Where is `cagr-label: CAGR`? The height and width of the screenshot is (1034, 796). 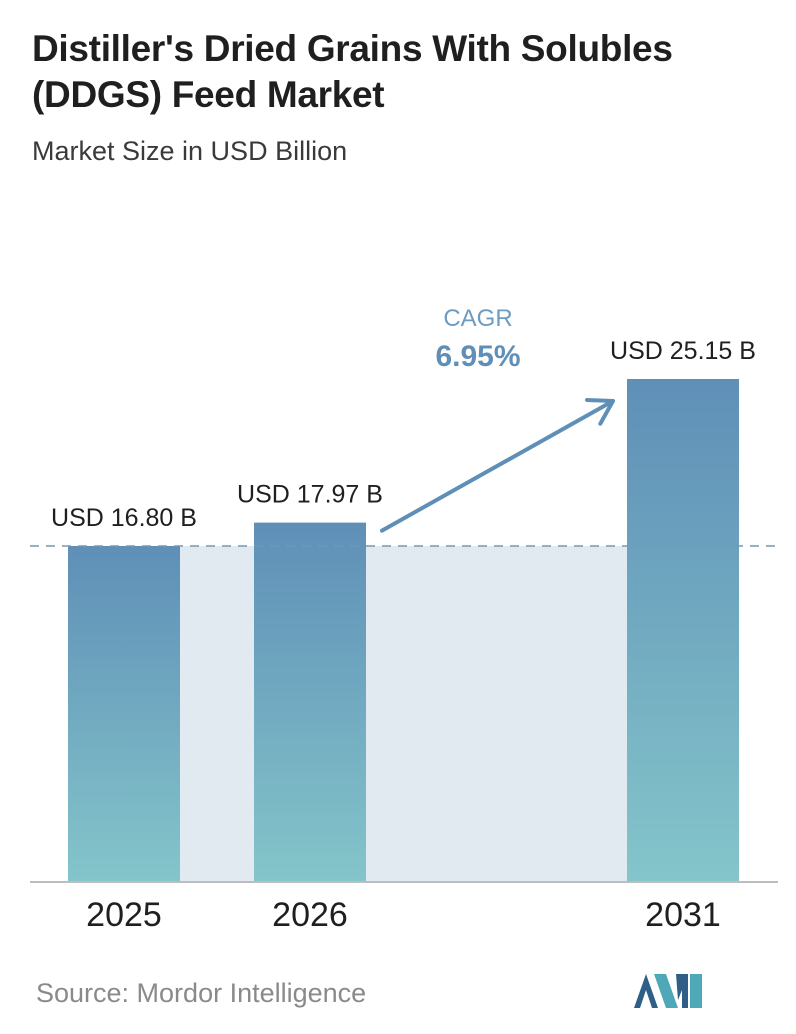 cagr-label: CAGR is located at coordinates (477, 318).